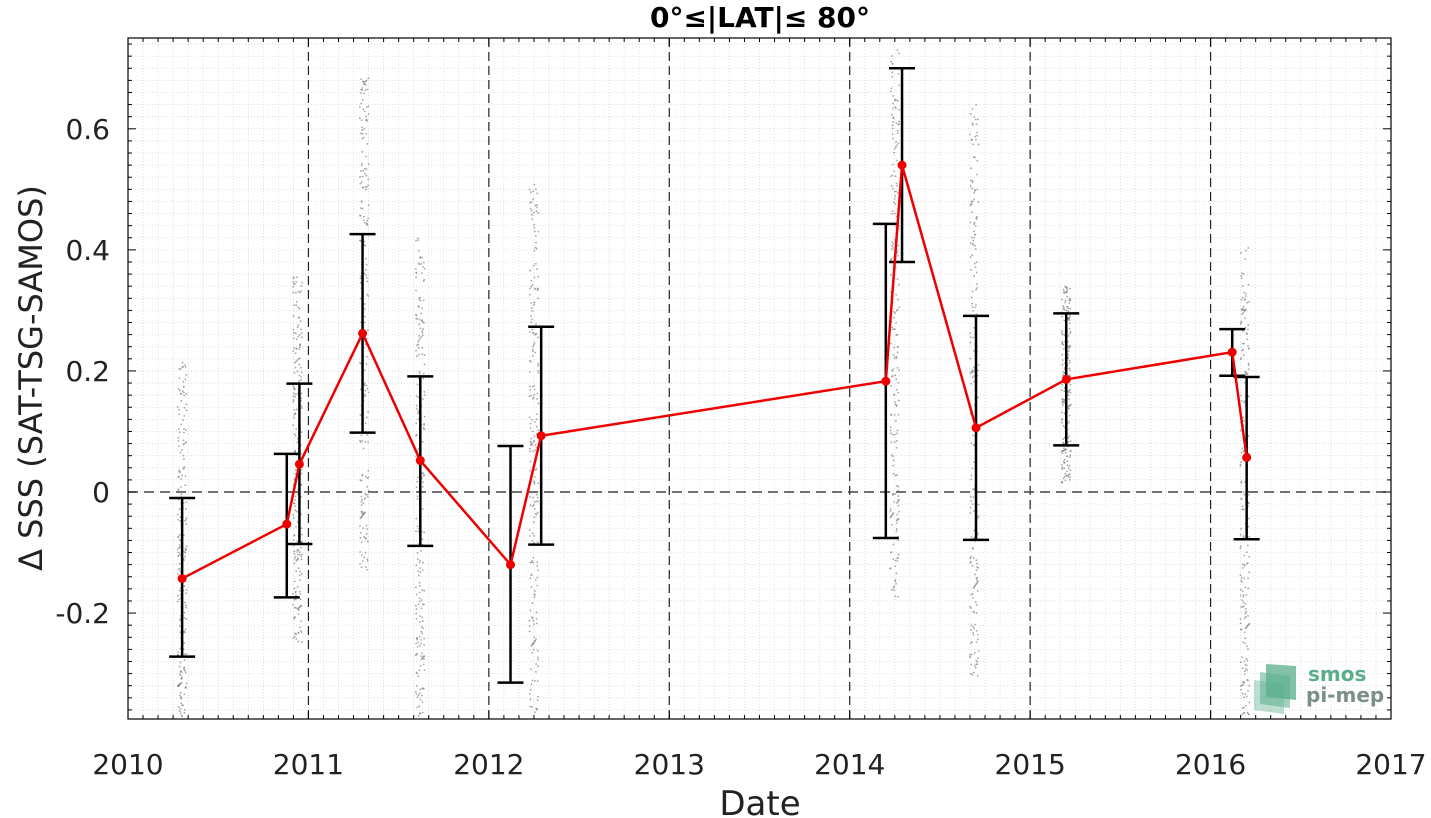  I want to click on y-tick-labels: -0.2 0 0.2 0.4 0.6, so click(82, 371).